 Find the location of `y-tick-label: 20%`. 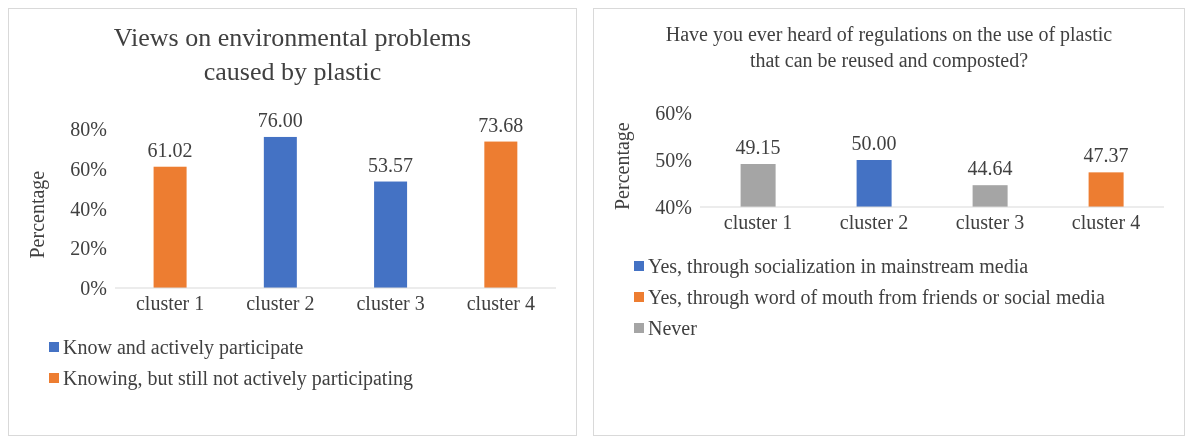

y-tick-label: 20% is located at coordinates (88, 247).